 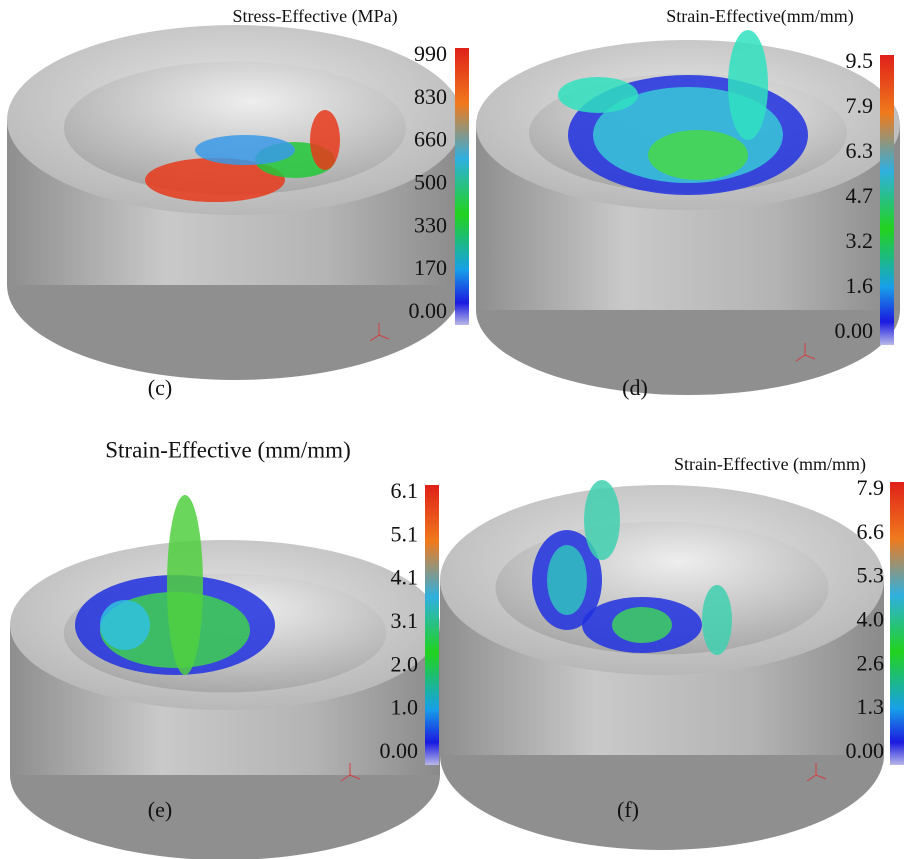 I want to click on scale-label: 6.1, so click(x=405, y=490).